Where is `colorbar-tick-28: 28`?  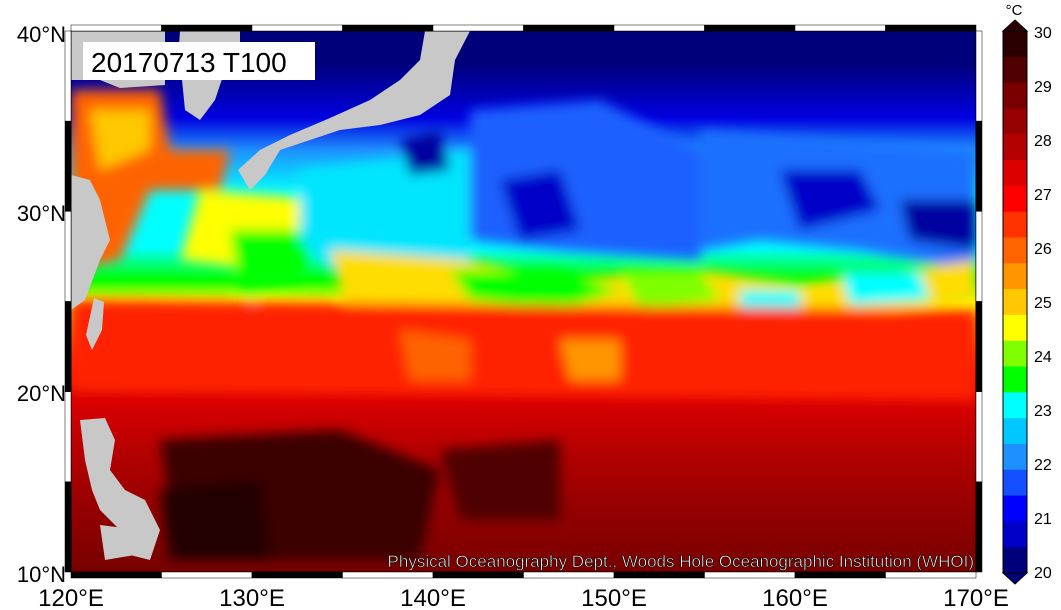 colorbar-tick-28: 28 is located at coordinates (1043, 141).